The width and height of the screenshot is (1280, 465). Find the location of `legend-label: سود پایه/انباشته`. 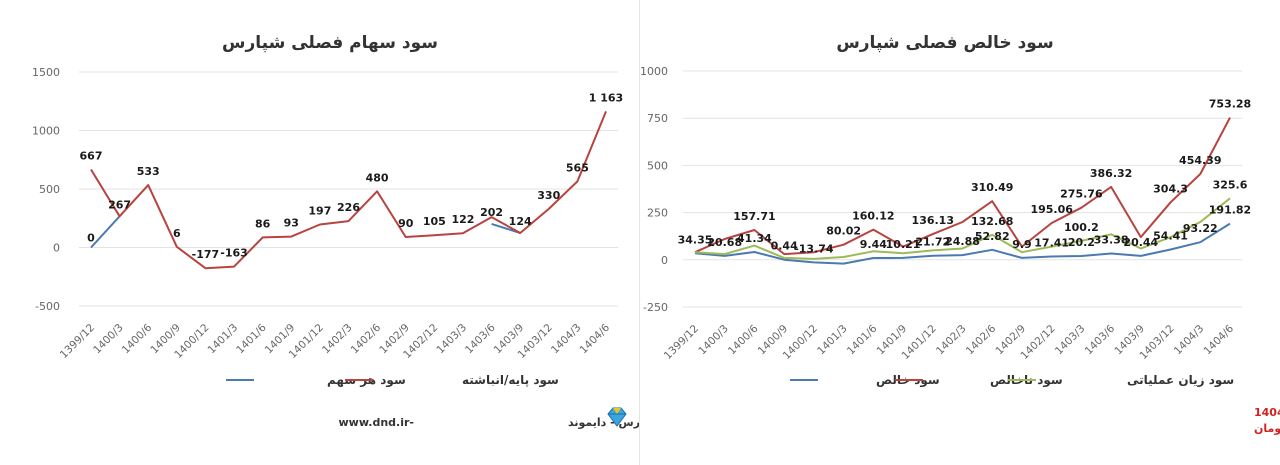

legend-label: سود پایه/انباشته is located at coordinates (510, 380).